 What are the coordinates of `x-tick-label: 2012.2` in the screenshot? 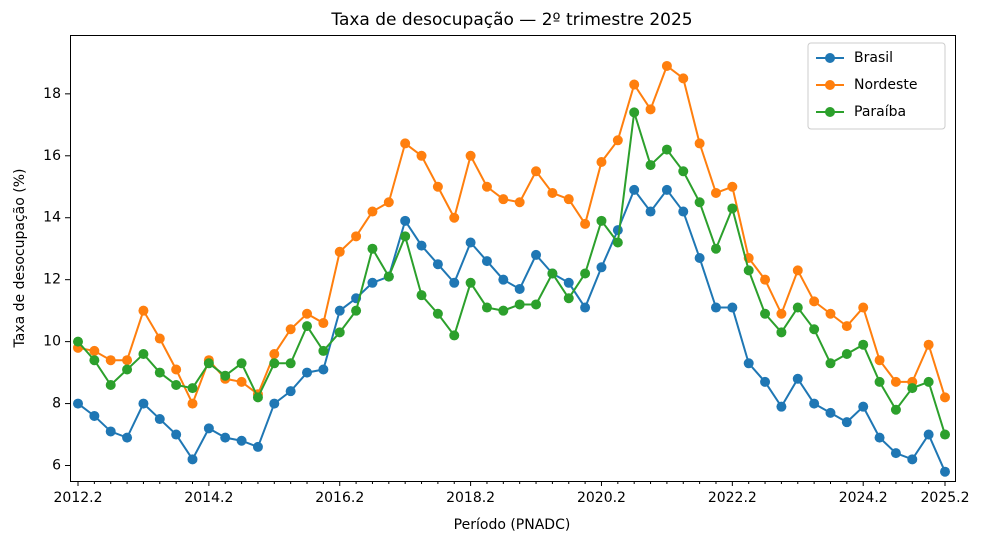 It's located at (78, 498).